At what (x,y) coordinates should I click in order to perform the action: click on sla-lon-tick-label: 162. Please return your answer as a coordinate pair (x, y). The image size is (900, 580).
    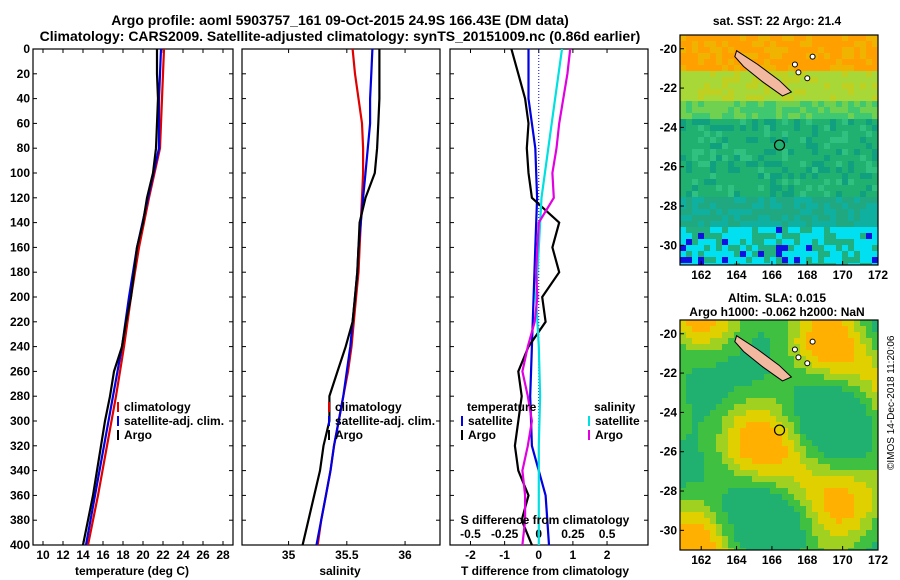
    Looking at the image, I should click on (701, 560).